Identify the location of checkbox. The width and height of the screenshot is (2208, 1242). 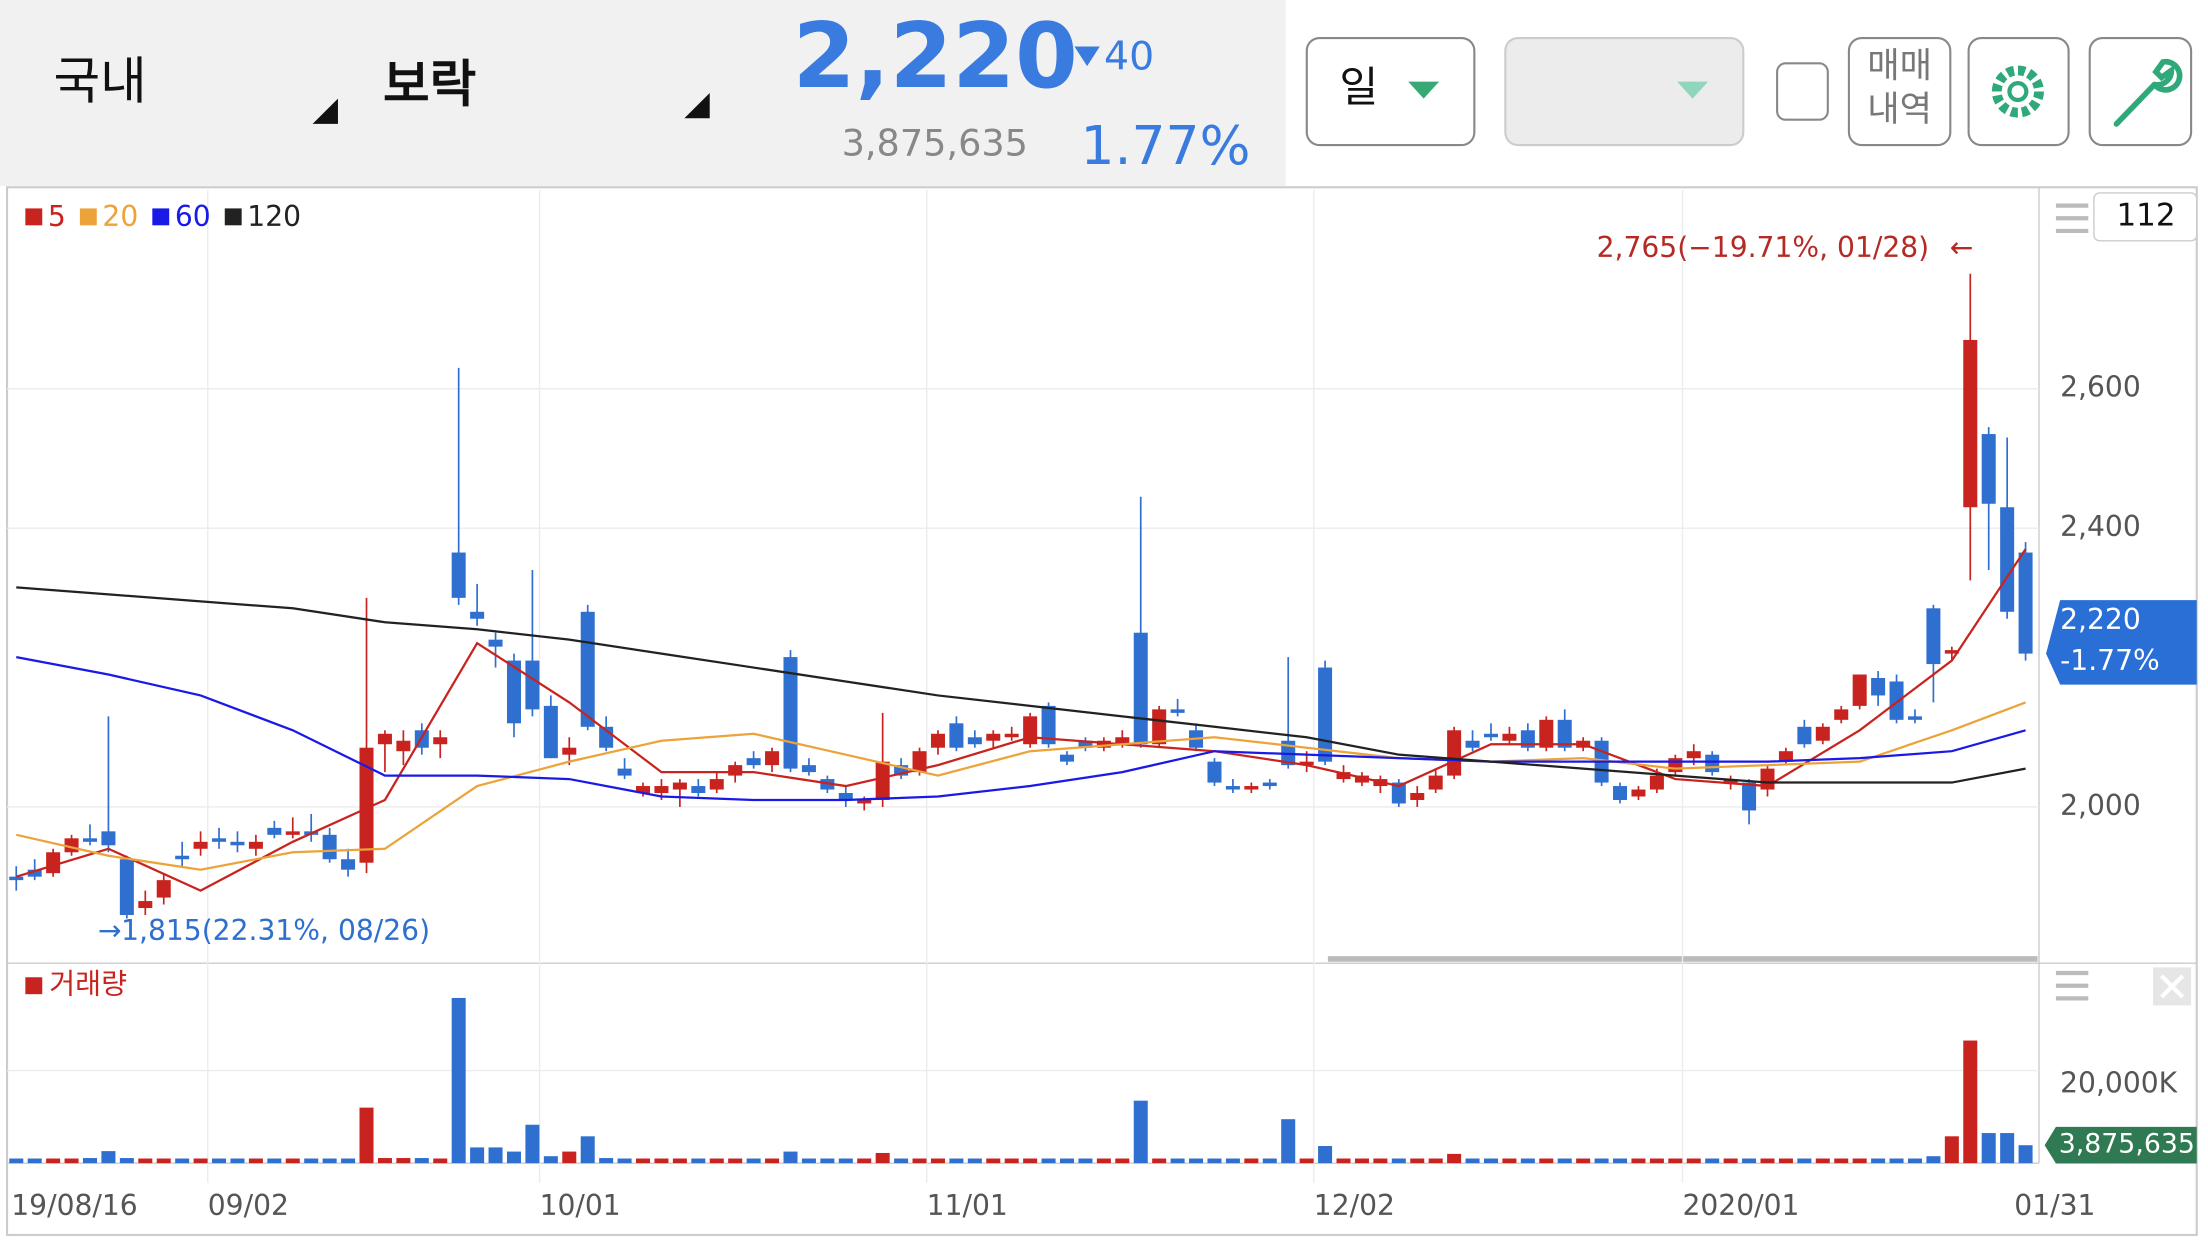
(1802, 91).